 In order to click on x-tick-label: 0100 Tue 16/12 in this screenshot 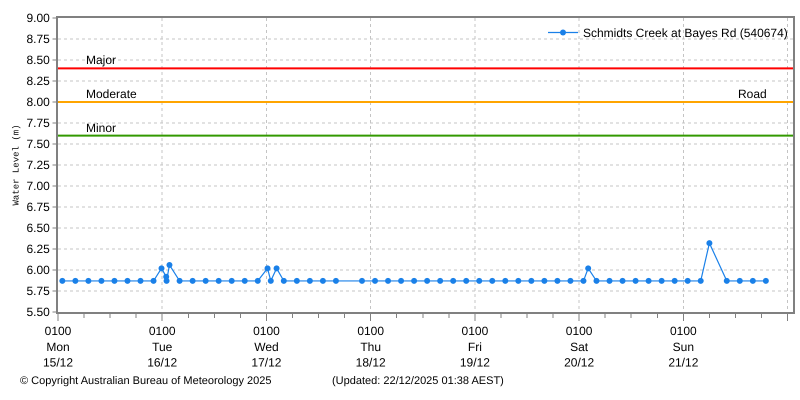, I will do `click(162, 347)`.